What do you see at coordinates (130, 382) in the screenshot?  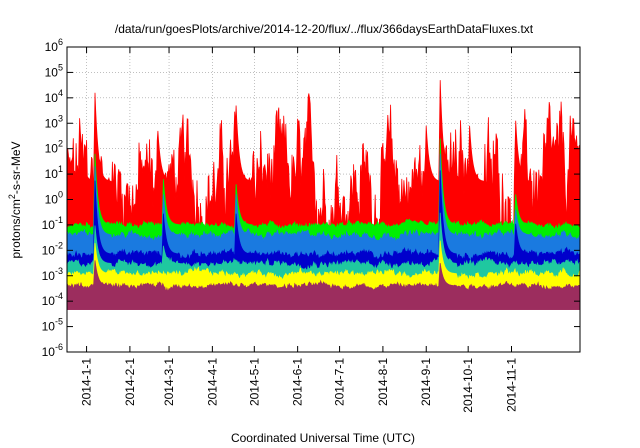 I see `x-tick-label: 2014-2-1` at bounding box center [130, 382].